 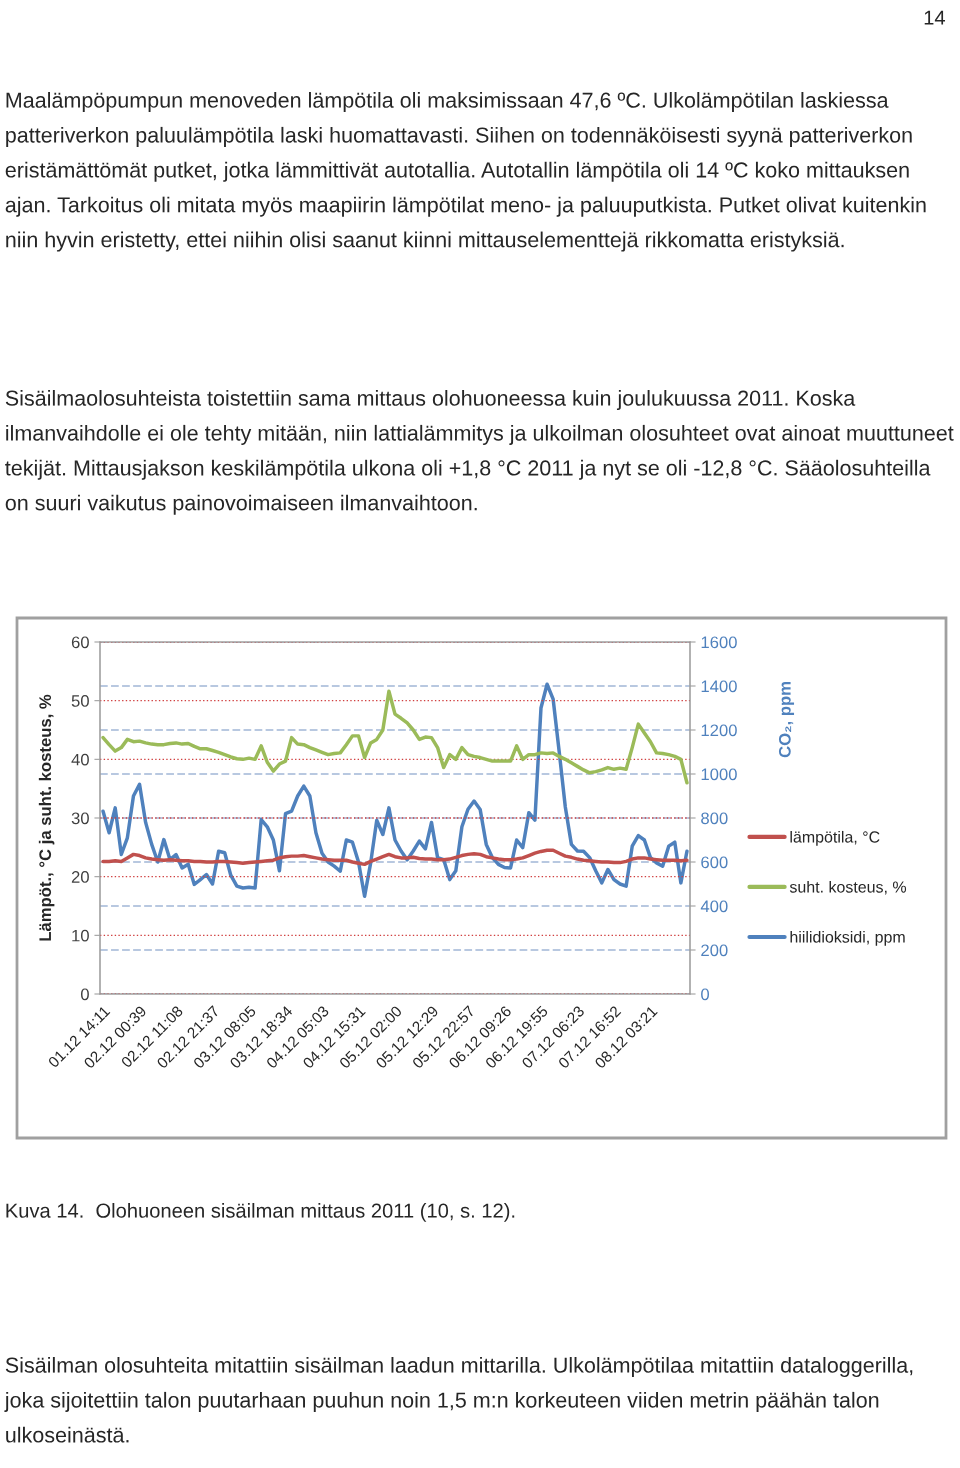 I want to click on text: Sisäilman olosuhteita mitattiin sisäilman laadun mittarilla. Ulkolämpötilaa mitattiin dataloggerilla, joka sijoitettiin talon puutarhaan puuhun noin 1,5 m:n korkeuteen viiden metrin päähän talon ulkoseinästä., so click(x=458, y=1400).